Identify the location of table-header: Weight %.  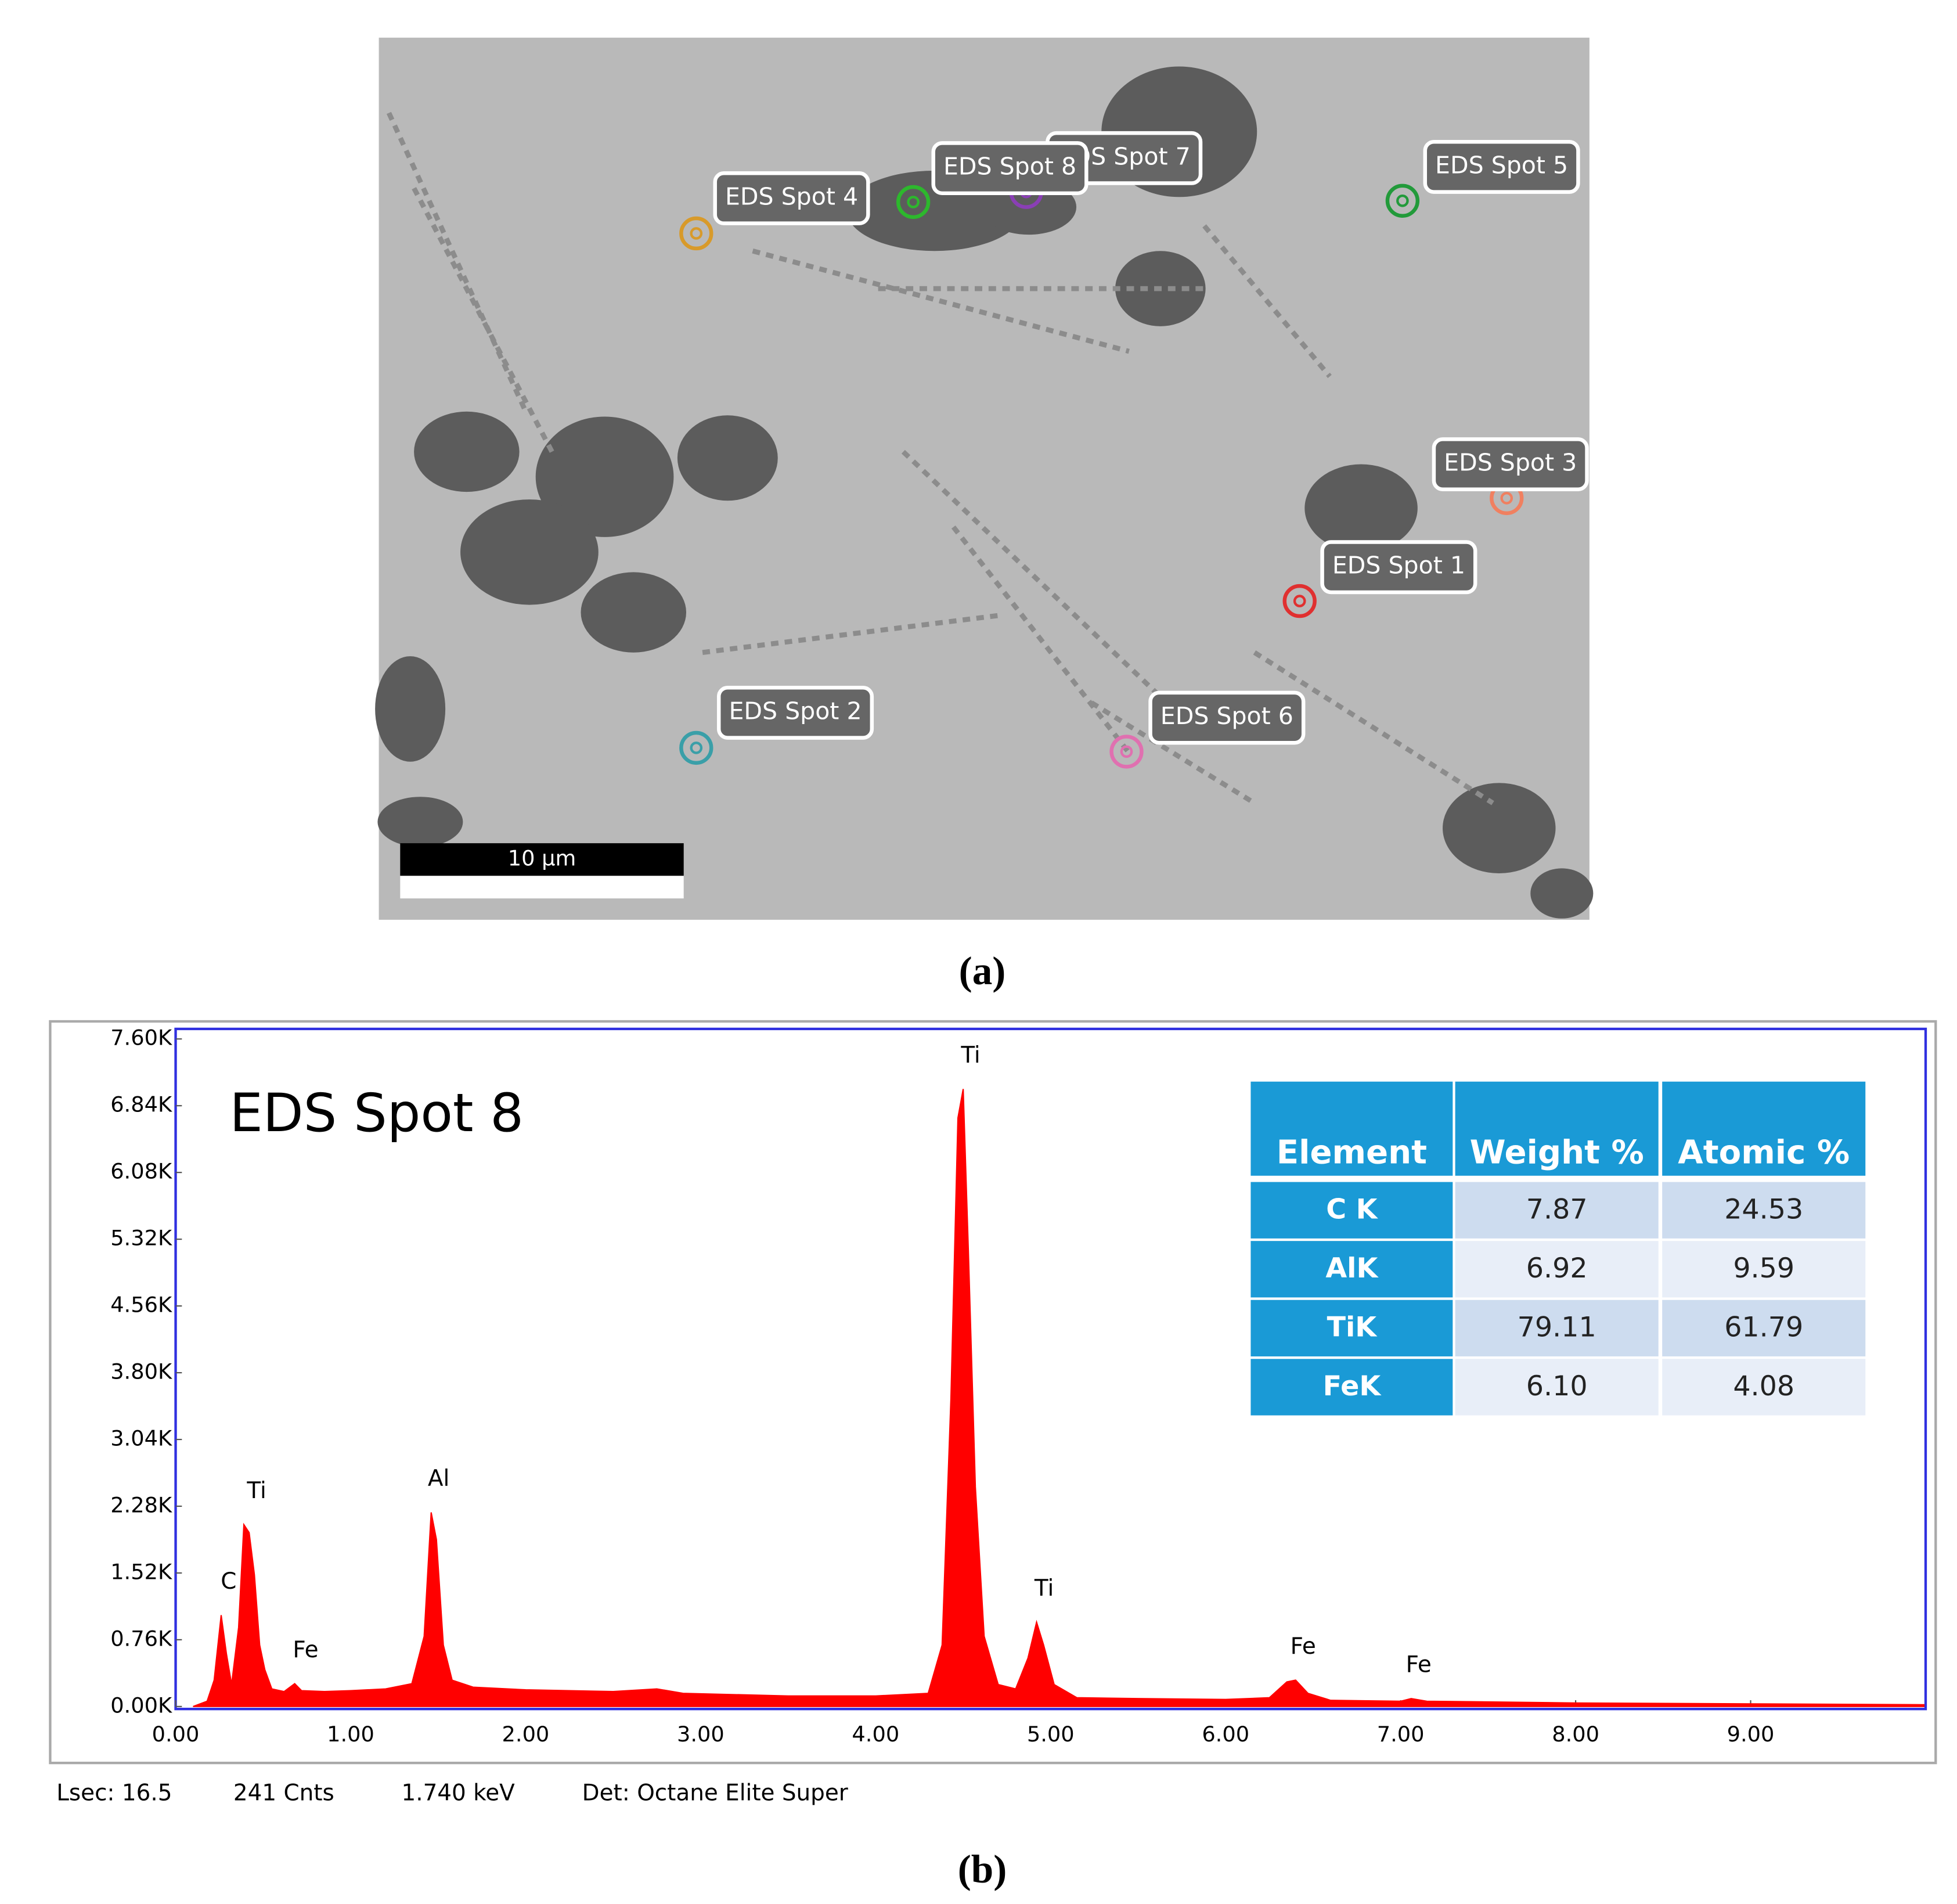
(1557, 1153).